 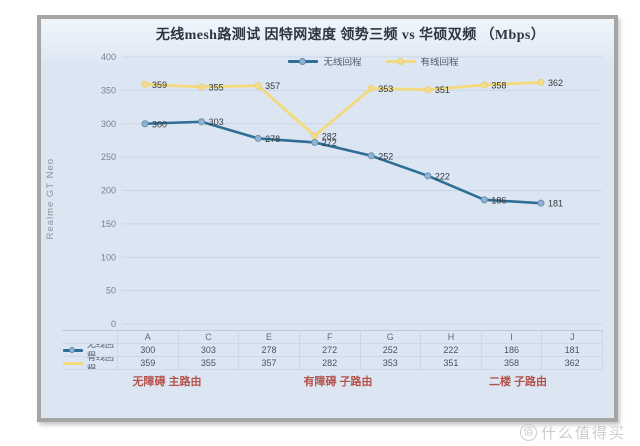 I want to click on table-value-cell: 351, so click(x=451, y=363).